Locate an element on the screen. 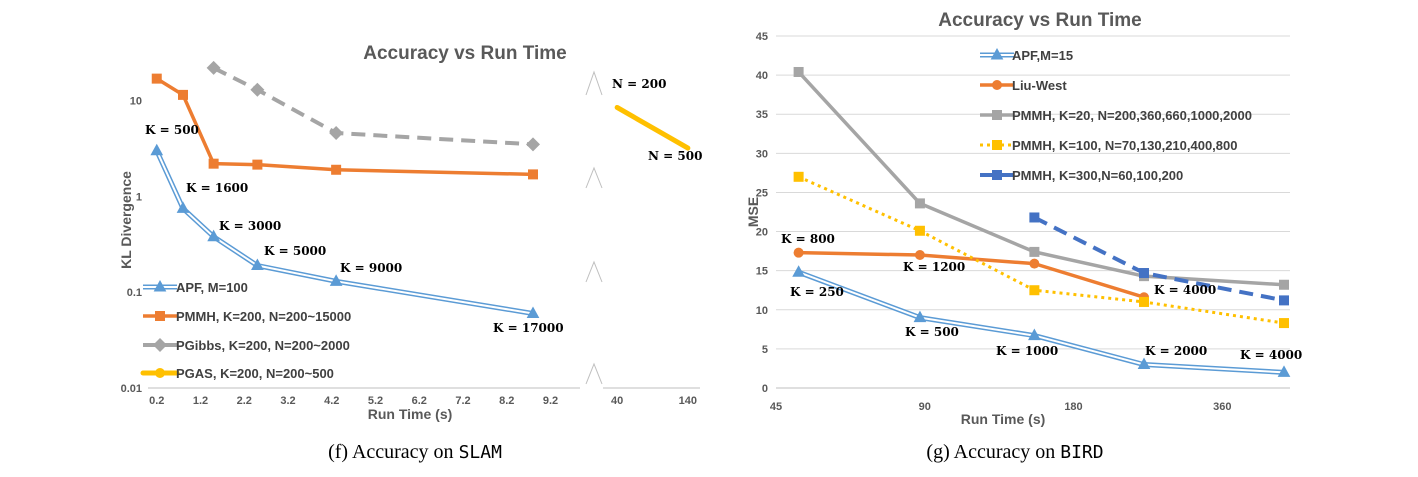 The height and width of the screenshot is (477, 1418). x-tick-label: 90 is located at coordinates (925, 407).